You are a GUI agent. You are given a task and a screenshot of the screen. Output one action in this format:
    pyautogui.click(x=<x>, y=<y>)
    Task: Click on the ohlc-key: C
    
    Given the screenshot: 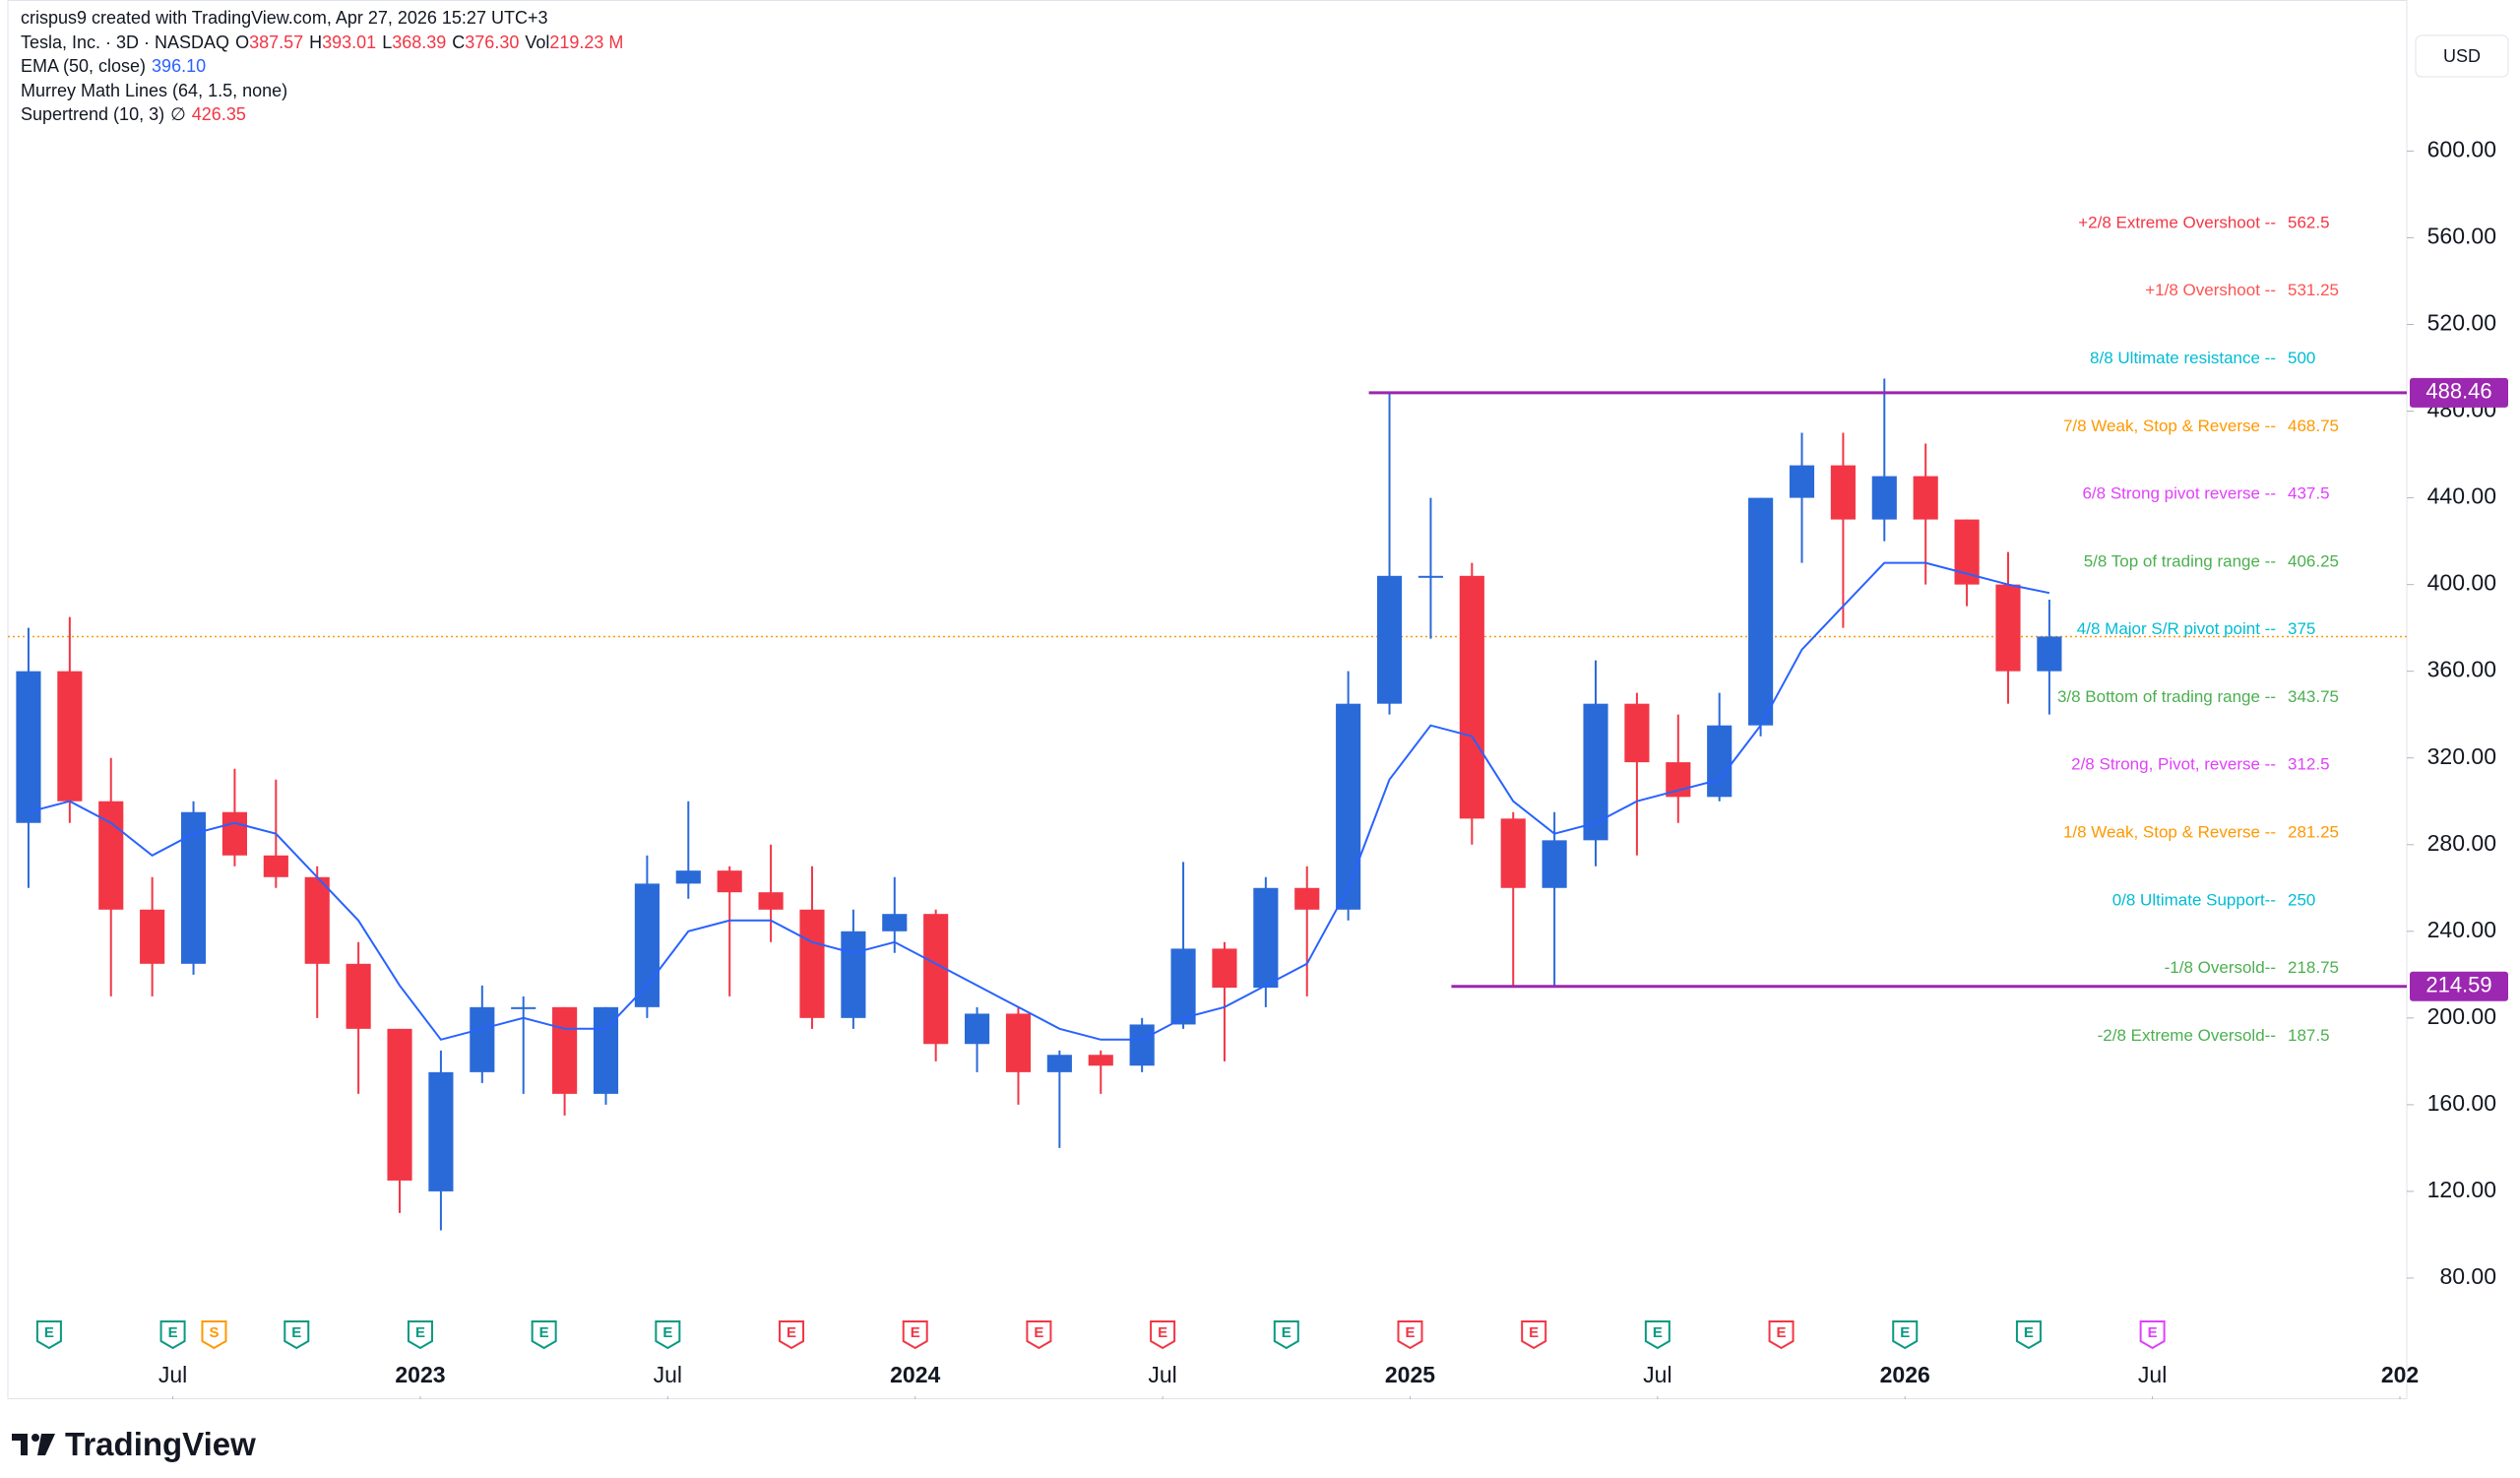 What is the action you would take?
    pyautogui.click(x=459, y=42)
    